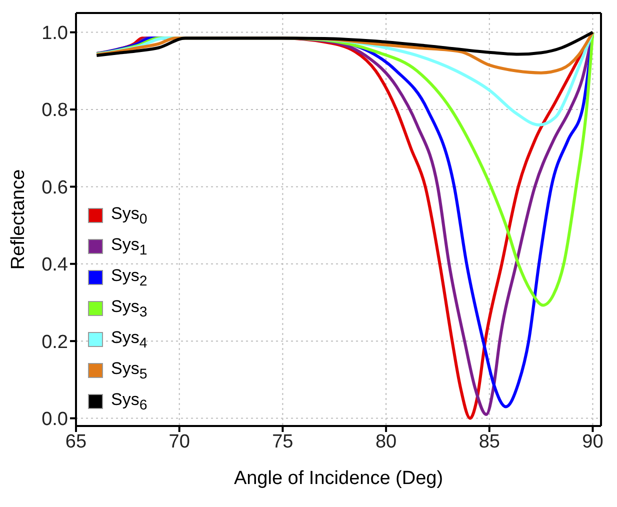 This screenshot has width=617, height=507. Describe the element at coordinates (55, 342) in the screenshot. I see `y-tick-label: 0.2` at that location.